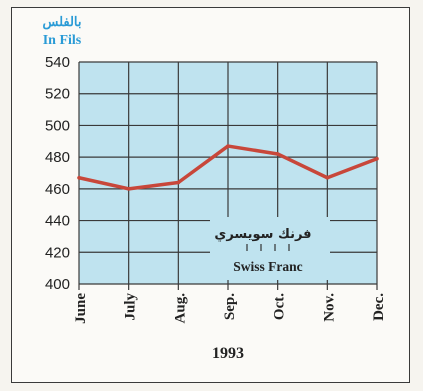  Describe the element at coordinates (57, 221) in the screenshot. I see `y-tick-label: 440` at that location.